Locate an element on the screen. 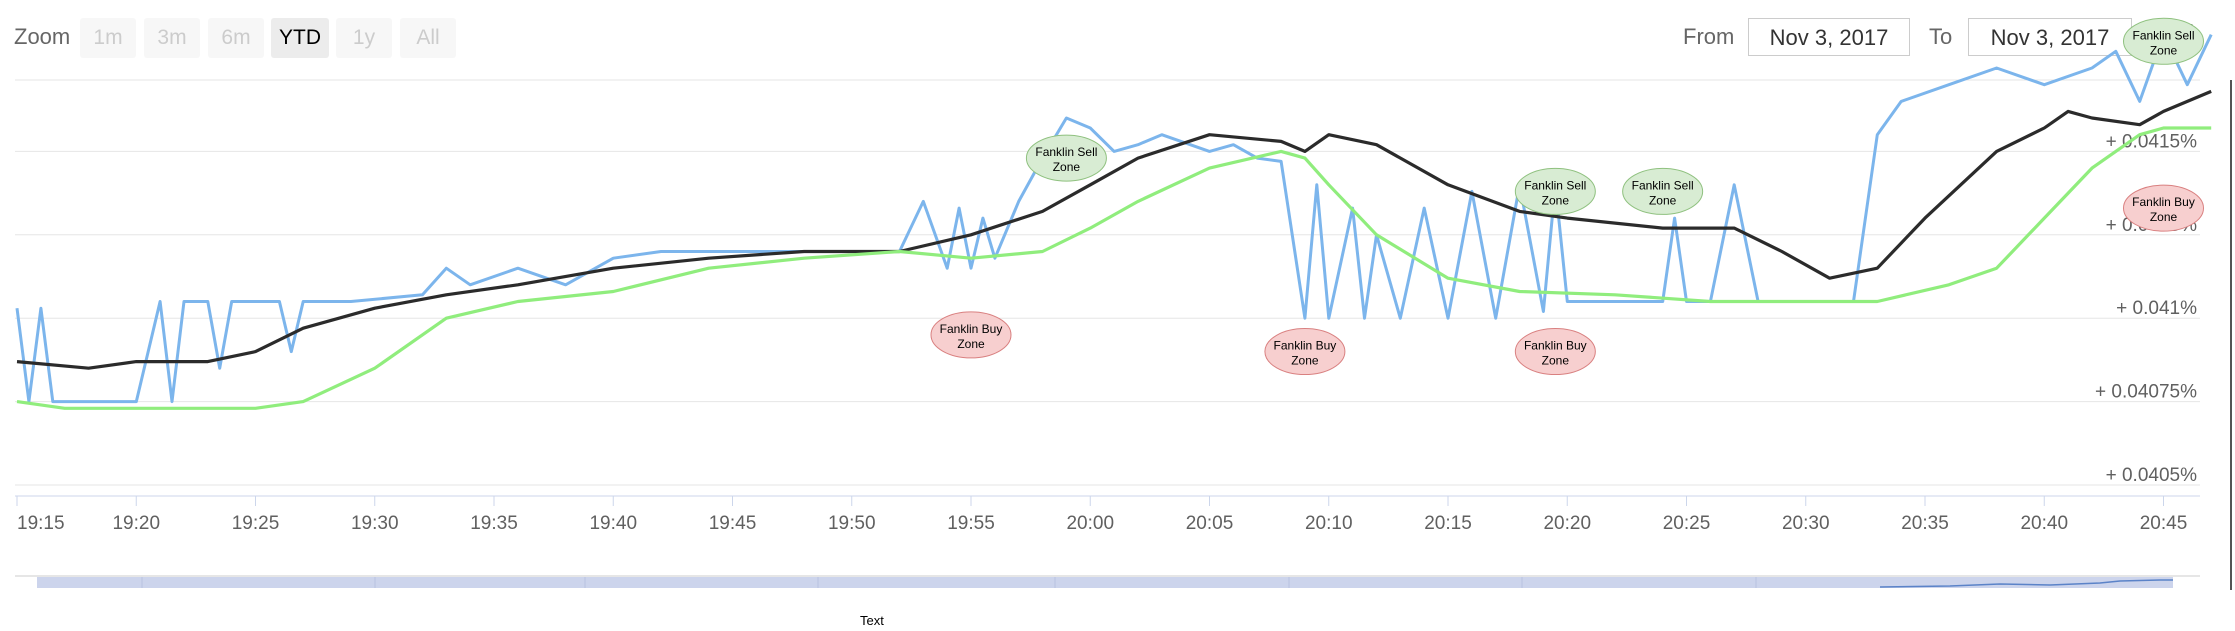  x-tick-label: 20:45 is located at coordinates (2164, 523).